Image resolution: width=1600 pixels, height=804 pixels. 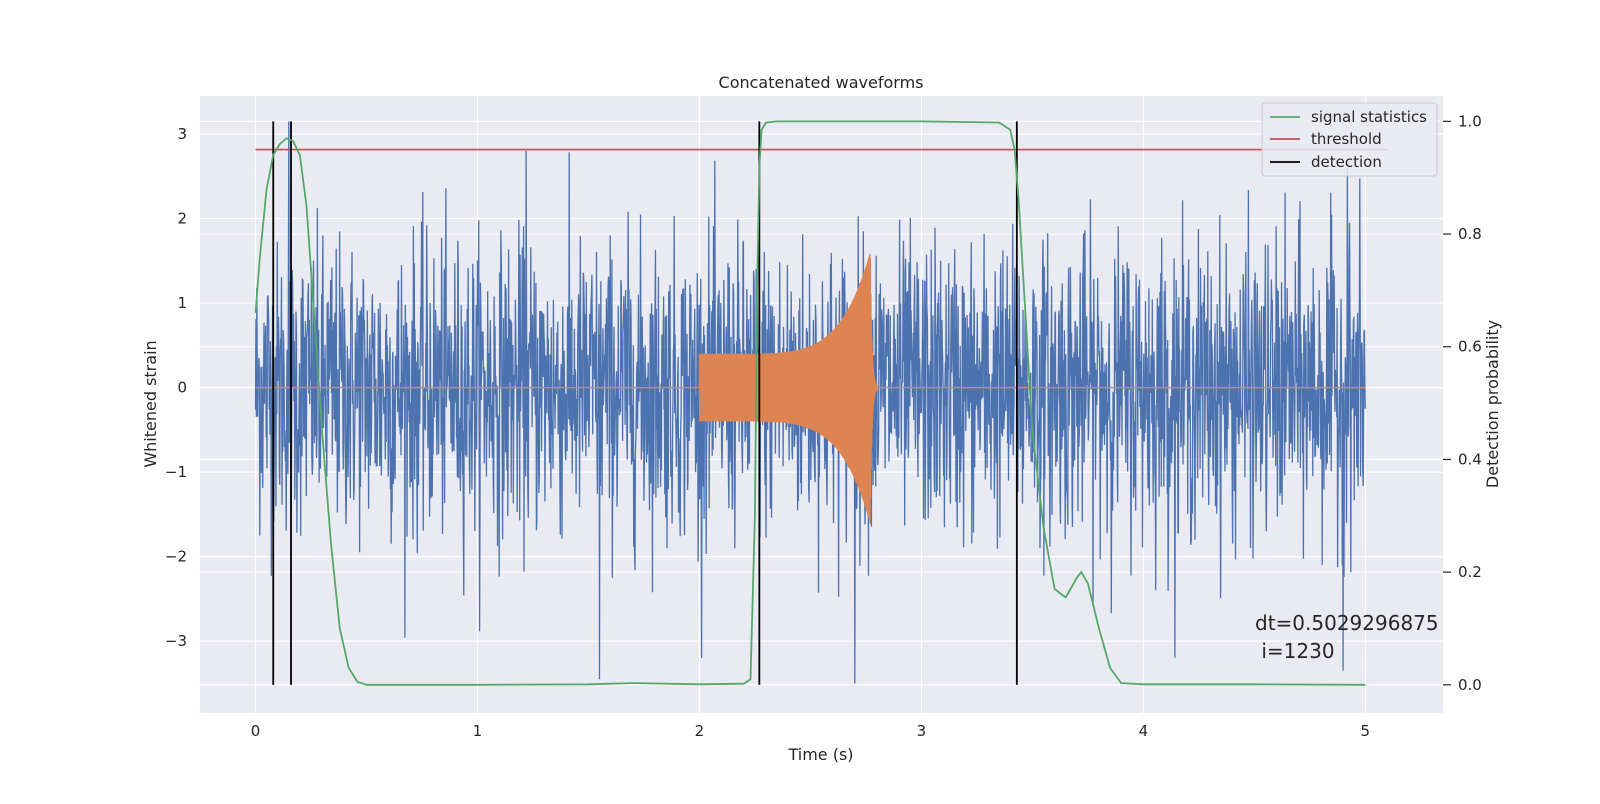 What do you see at coordinates (700, 731) in the screenshot?
I see `x-tick-label-2: 2` at bounding box center [700, 731].